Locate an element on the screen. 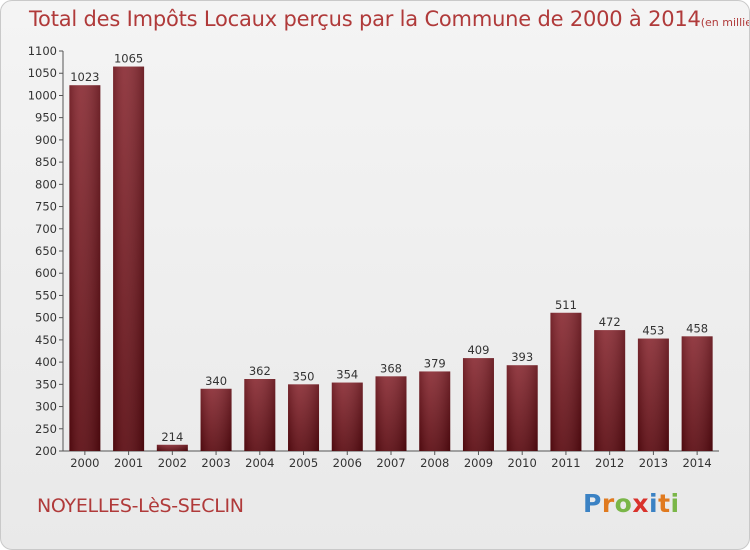 The width and height of the screenshot is (750, 550). bar-value-label: 350 is located at coordinates (304, 376).